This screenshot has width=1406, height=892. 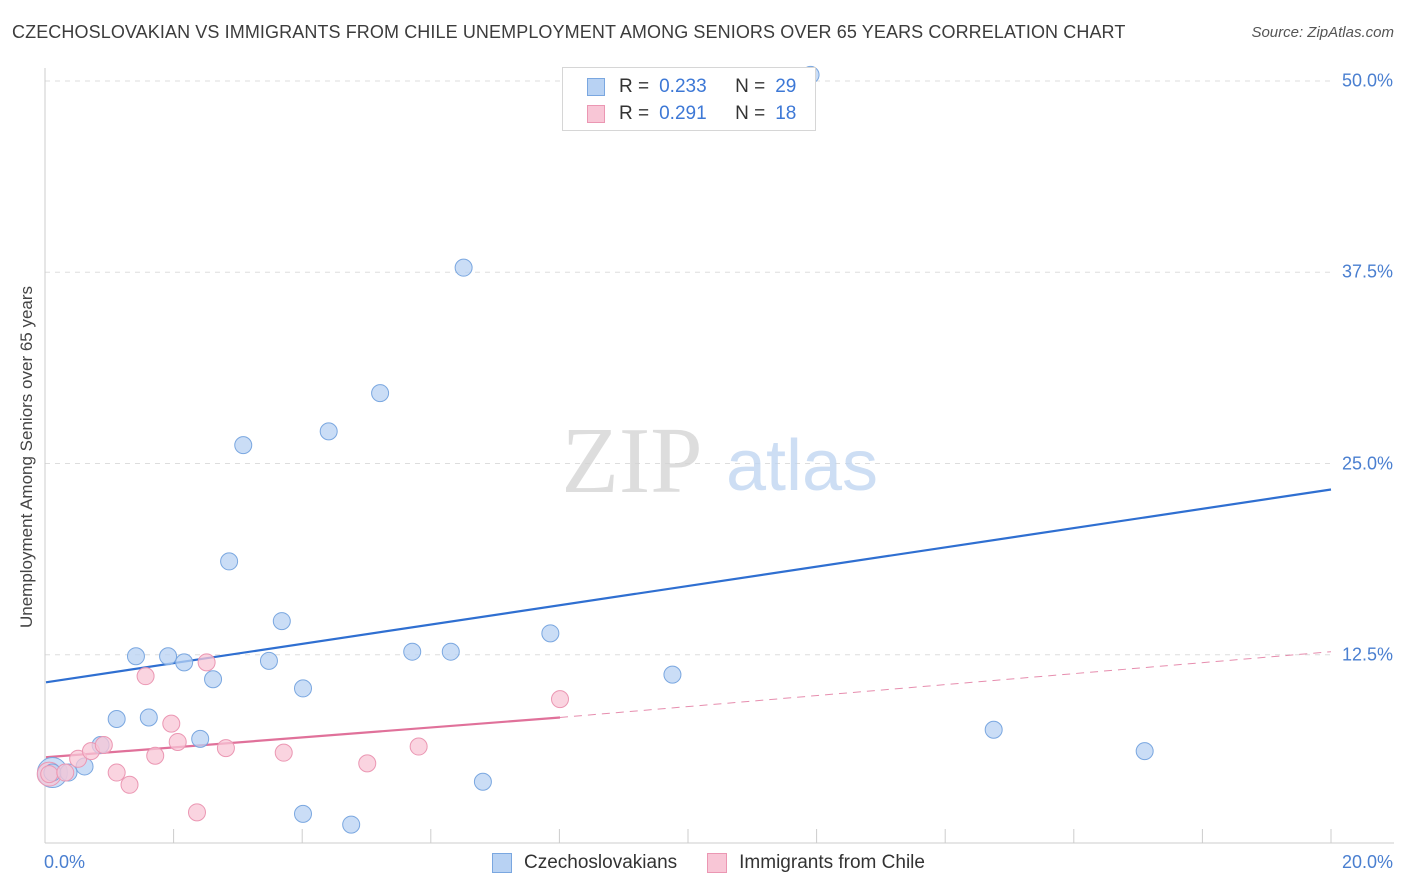 What do you see at coordinates (683, 86) in the screenshot?
I see `legend-r-value: 0.233` at bounding box center [683, 86].